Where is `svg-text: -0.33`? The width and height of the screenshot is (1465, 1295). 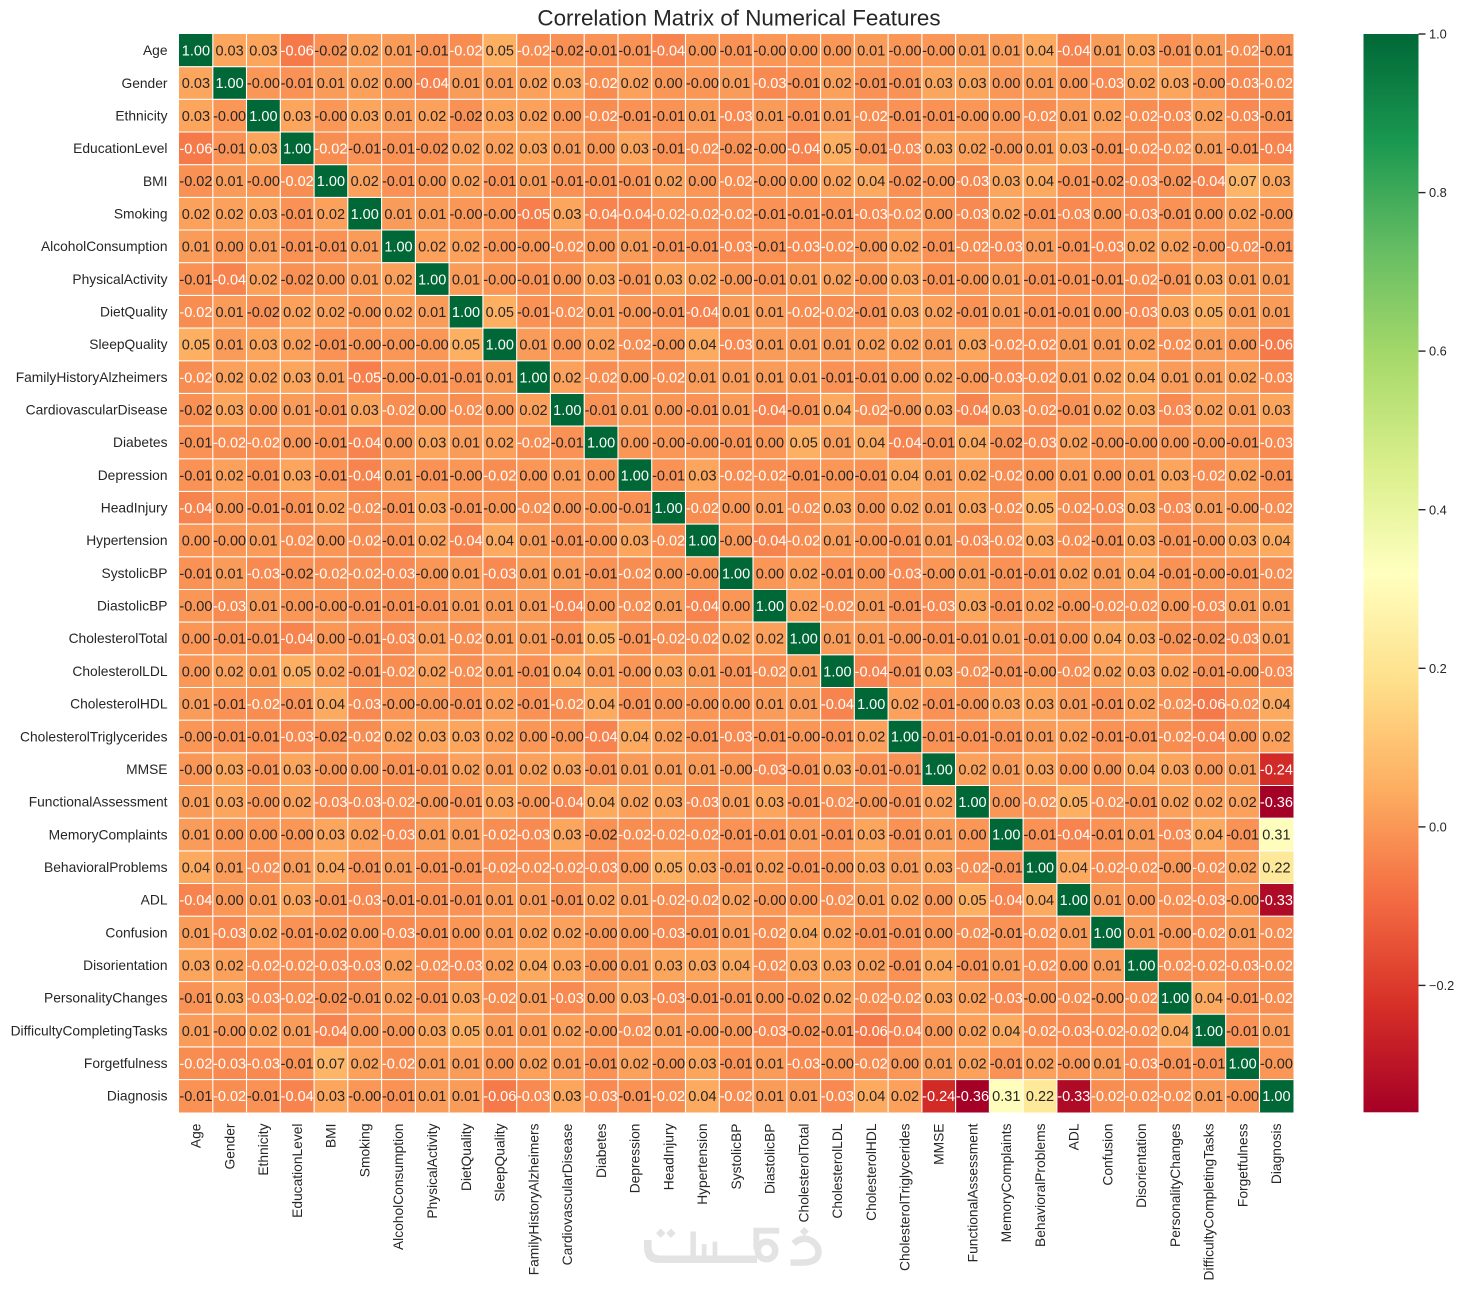 svg-text: -0.33 is located at coordinates (1073, 1097).